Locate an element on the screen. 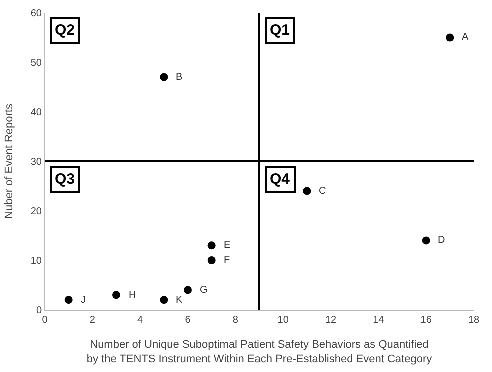 Image resolution: width=492 pixels, height=372 pixels. annotation: Q3 is located at coordinates (65, 179).